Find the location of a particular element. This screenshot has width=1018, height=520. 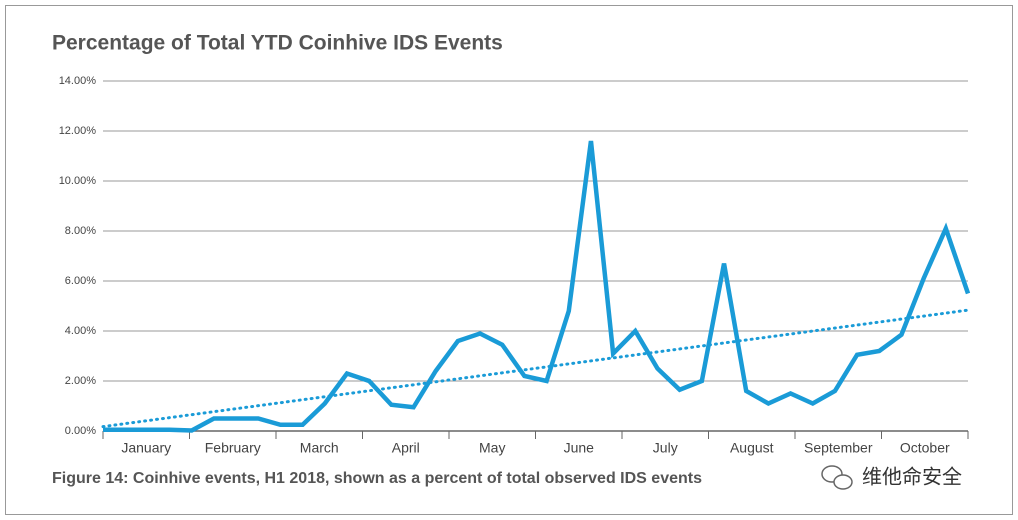

y-tick-label: 0.00% is located at coordinates (80, 431).